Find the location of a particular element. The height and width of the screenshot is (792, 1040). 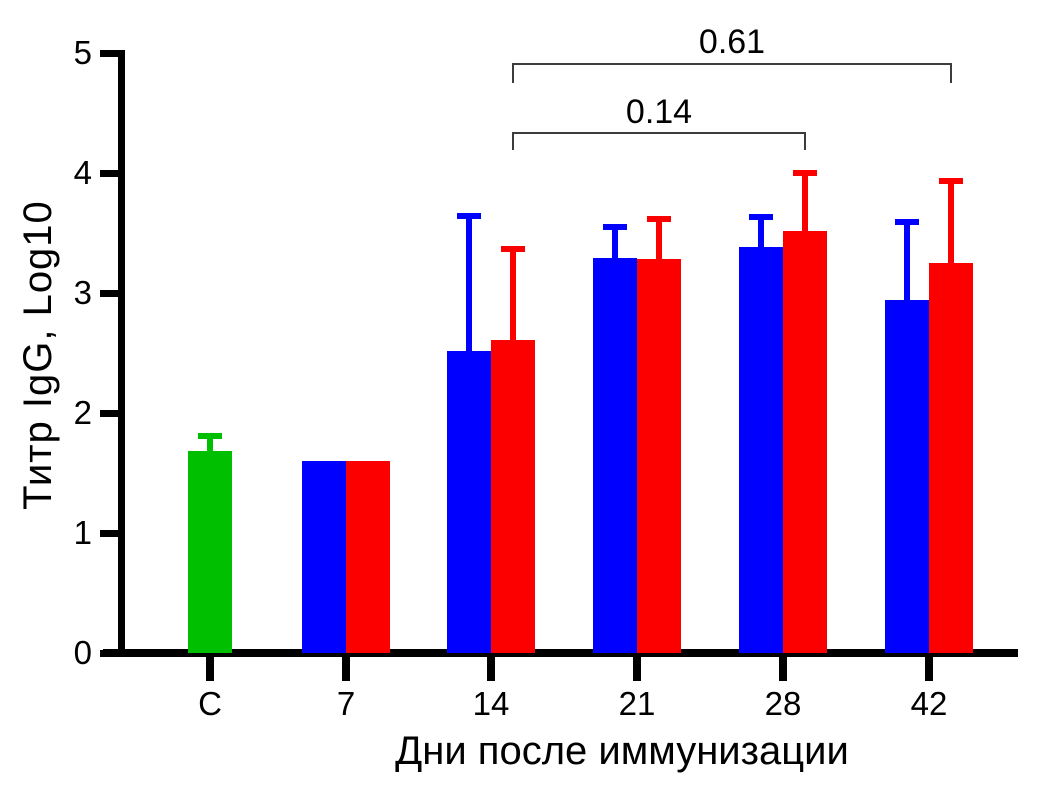

significance-bracket-0.61 is located at coordinates (732, 73).